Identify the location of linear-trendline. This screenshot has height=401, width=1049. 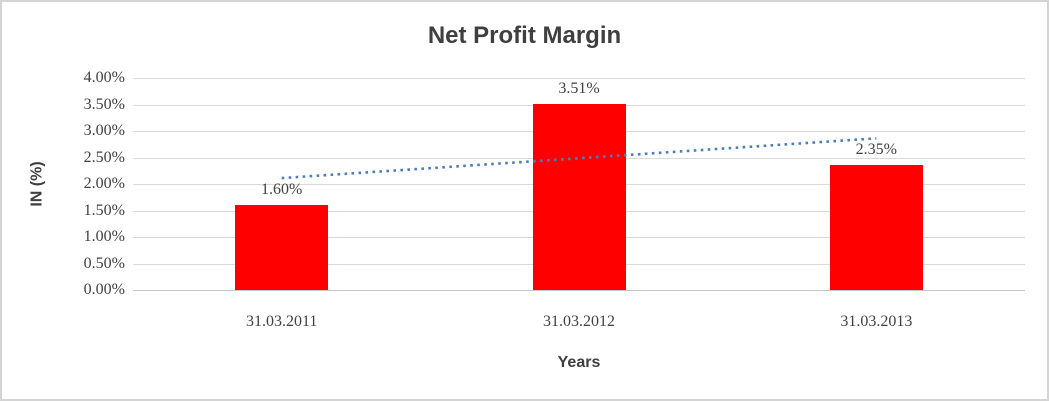
(579, 158).